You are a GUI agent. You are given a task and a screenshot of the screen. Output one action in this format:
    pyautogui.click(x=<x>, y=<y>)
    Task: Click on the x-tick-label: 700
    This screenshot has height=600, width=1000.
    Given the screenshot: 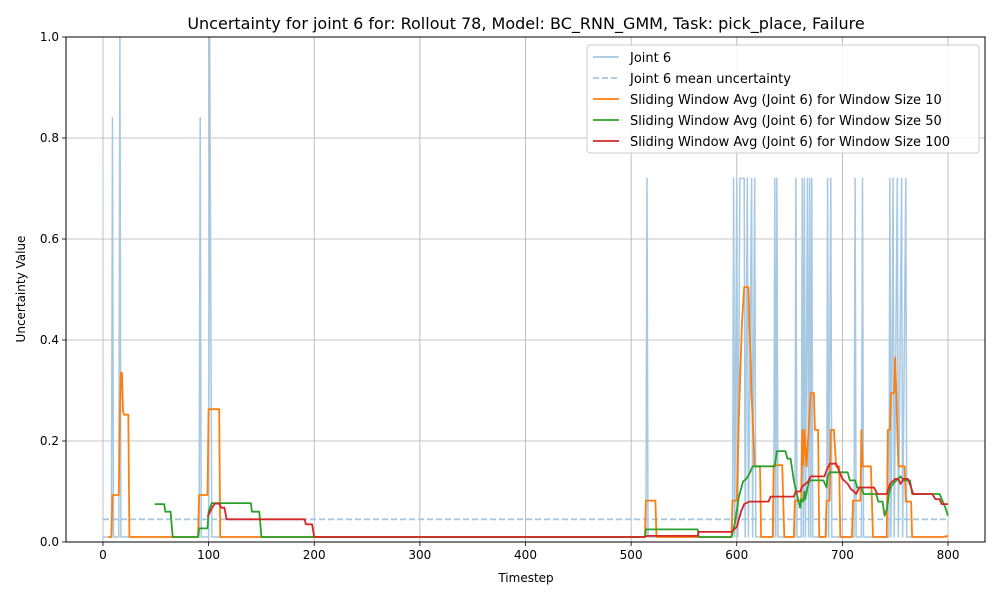 What is the action you would take?
    pyautogui.click(x=842, y=555)
    